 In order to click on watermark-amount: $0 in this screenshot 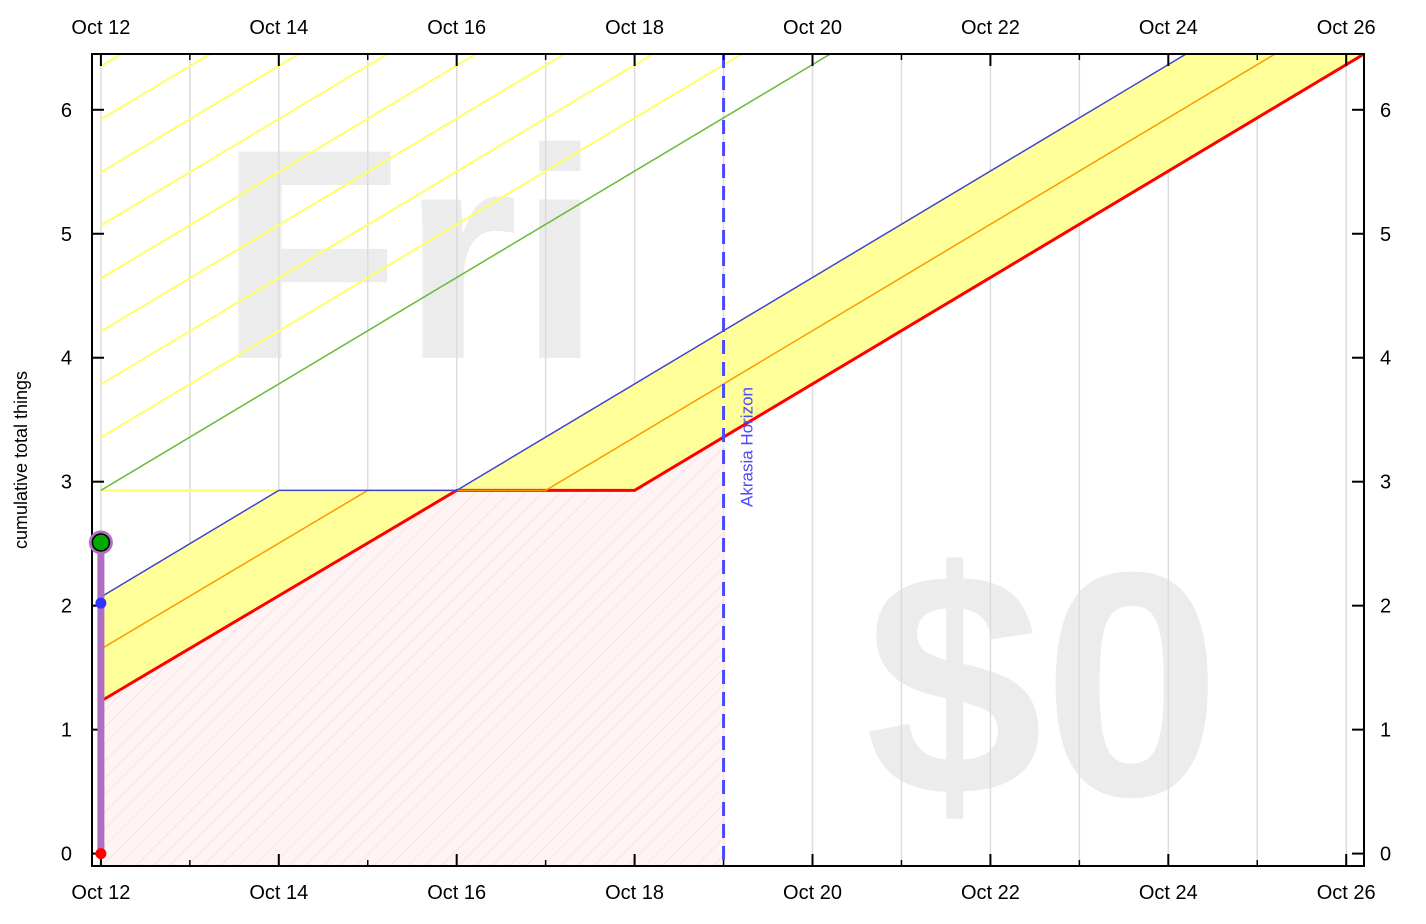, I will do `click(1043, 684)`.